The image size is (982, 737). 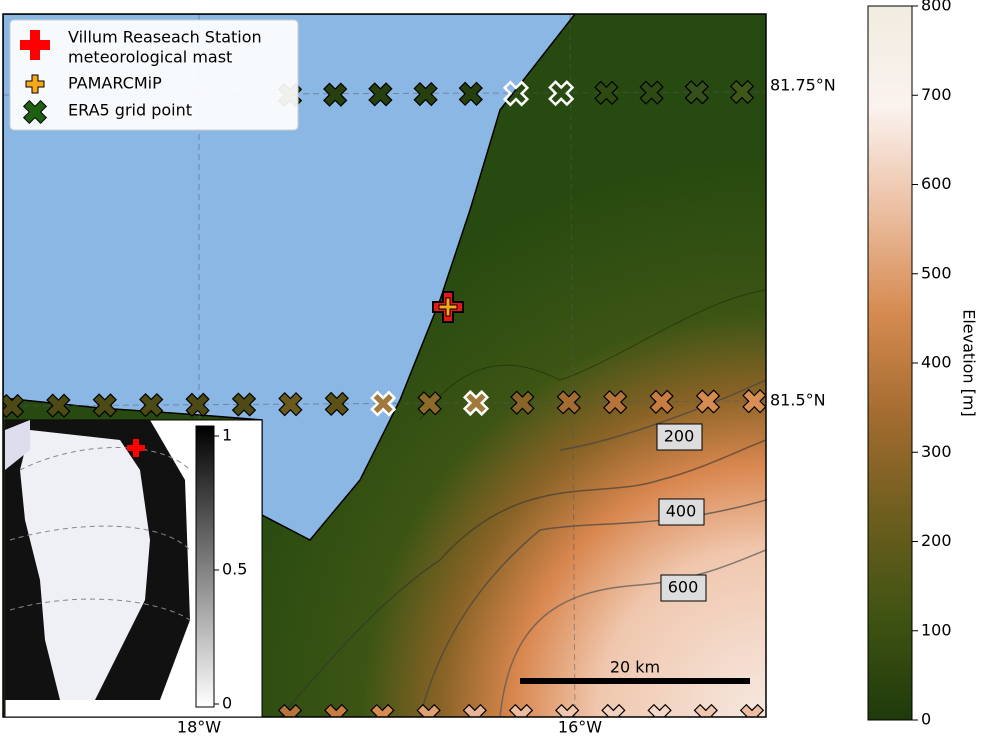 I want to click on contour-label: 600, so click(x=683, y=587).